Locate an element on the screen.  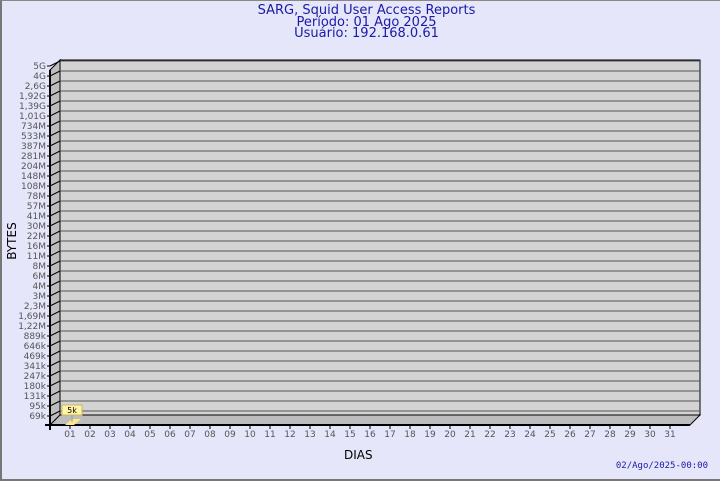
x-tick-label: 05 is located at coordinates (149, 435).